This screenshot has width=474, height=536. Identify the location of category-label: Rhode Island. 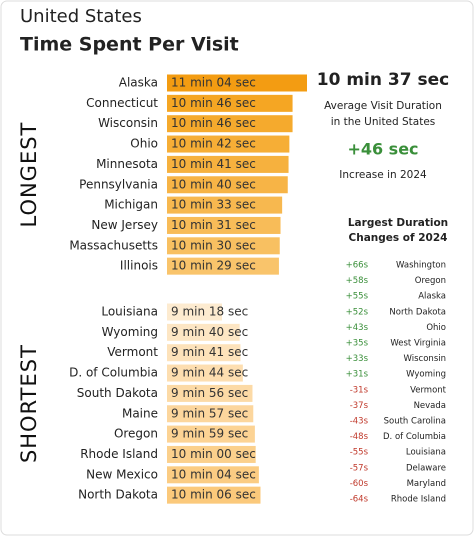
(119, 454).